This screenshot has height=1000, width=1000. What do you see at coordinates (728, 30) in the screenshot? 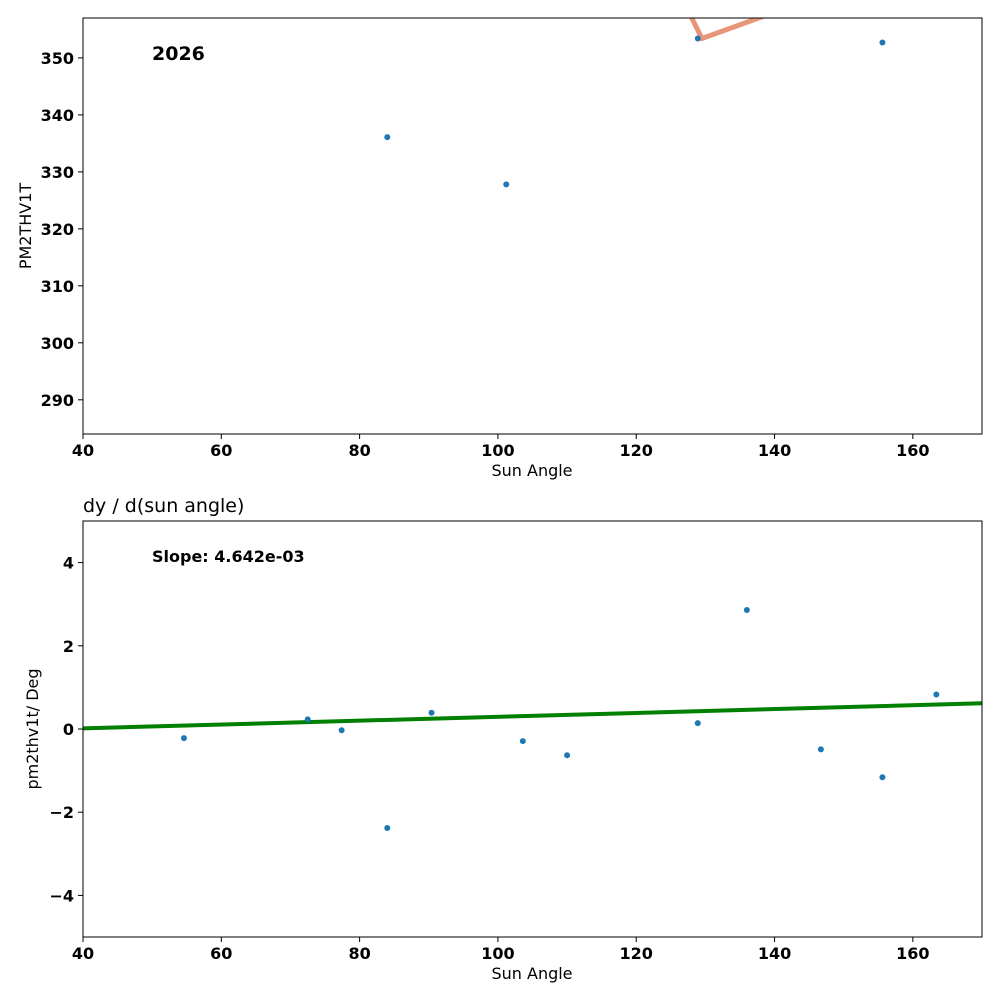
I see `highlight-line` at bounding box center [728, 30].